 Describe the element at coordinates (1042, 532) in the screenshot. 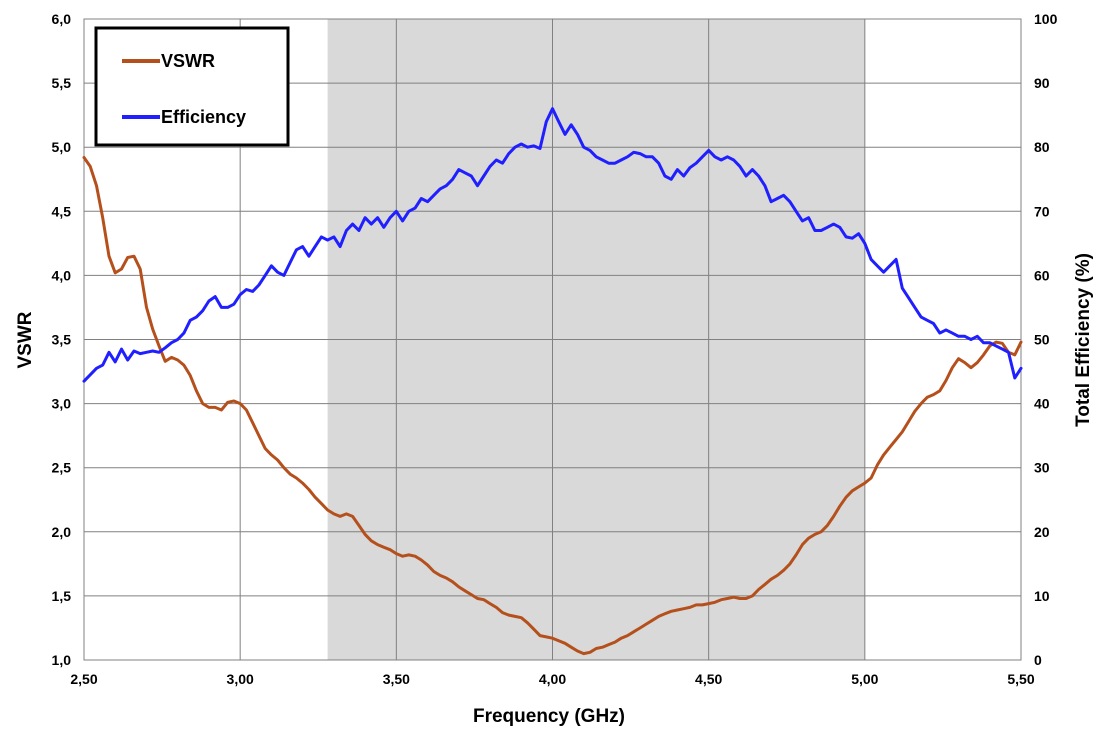

I see `y2-tick-label: 20` at that location.